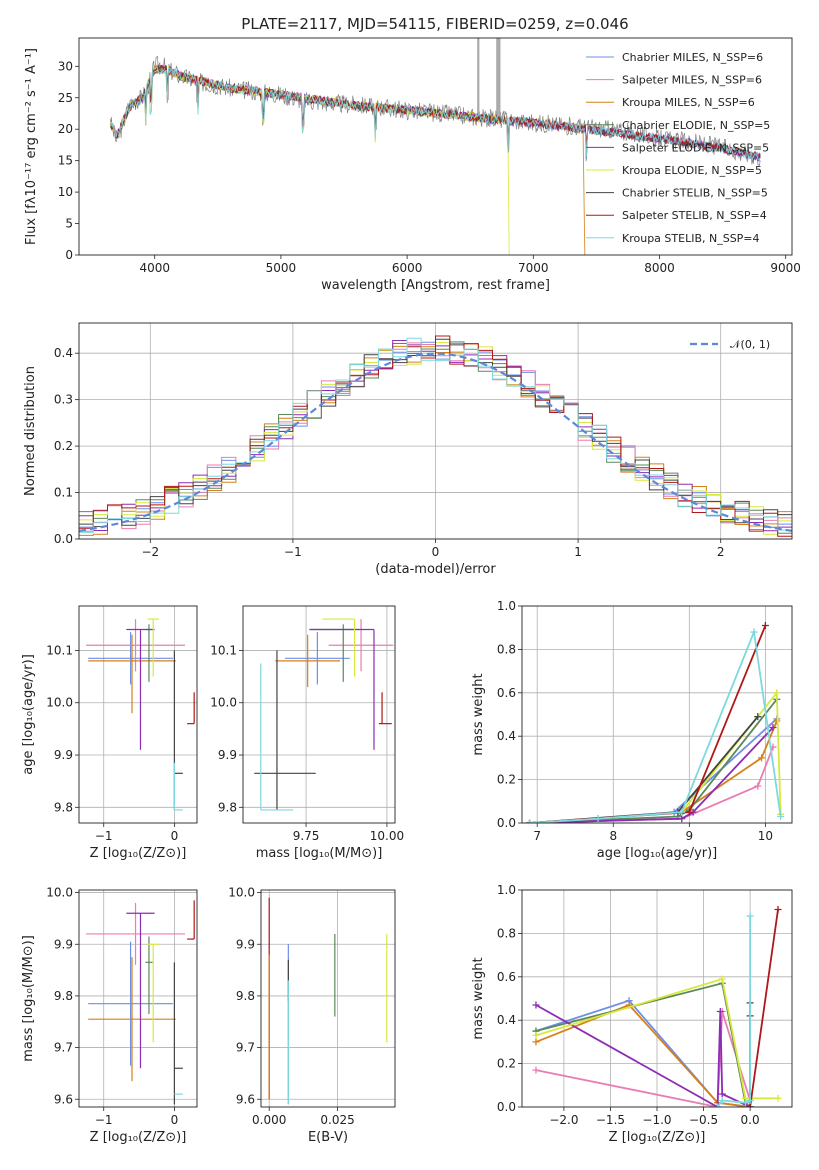 The image size is (819, 1170). Describe the element at coordinates (65, 98) in the screenshot. I see `y-tick-label: 25` at that location.